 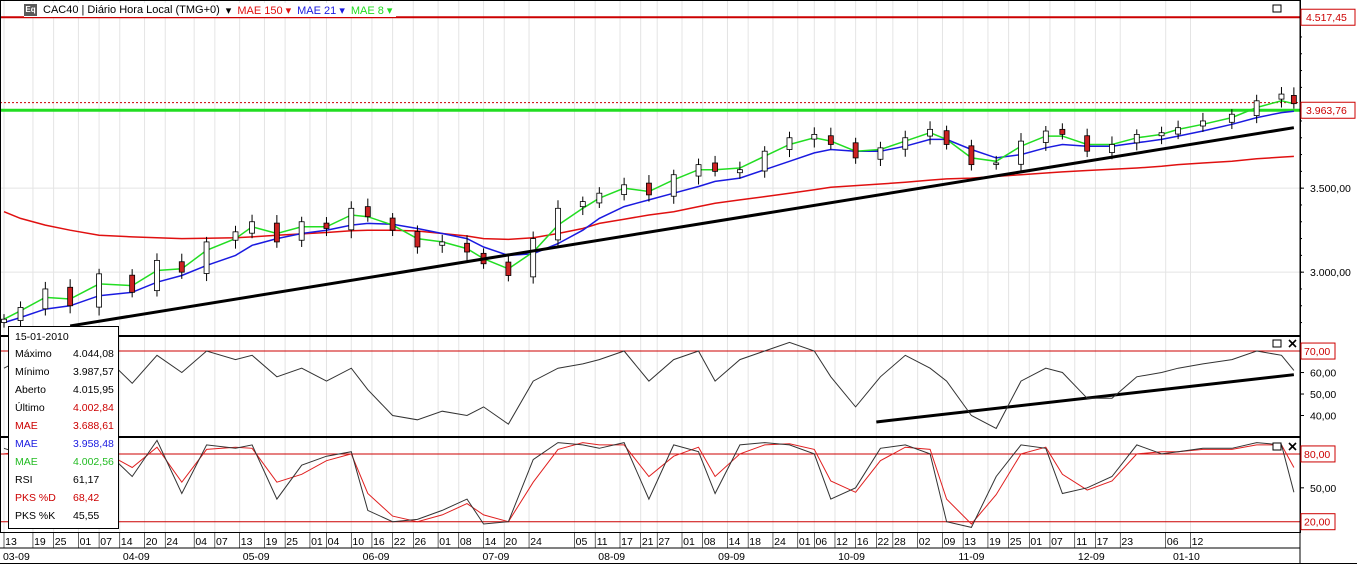 I want to click on indicator-mae-21: MAE 21 ▾, so click(x=321, y=10).